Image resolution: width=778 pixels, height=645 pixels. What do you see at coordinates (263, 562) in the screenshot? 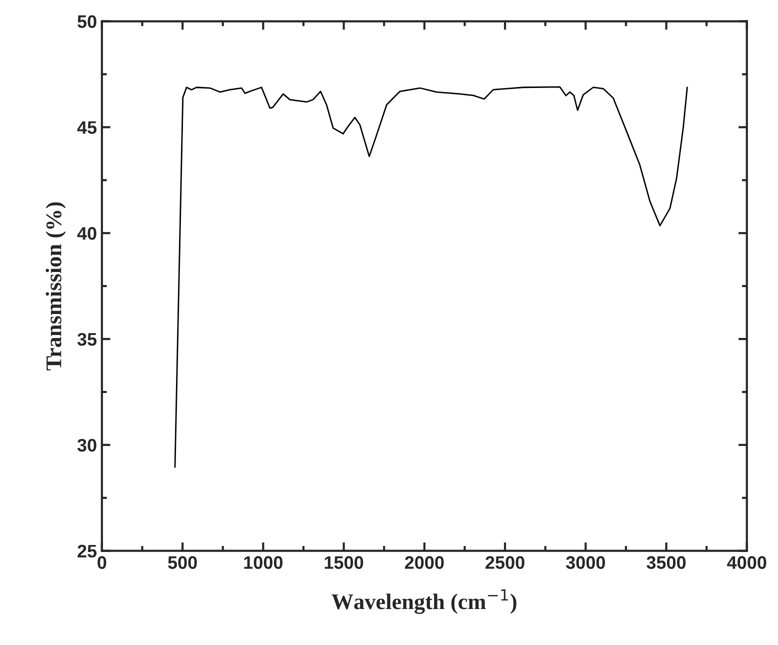
I see `x-tick-label: 1000` at bounding box center [263, 562].